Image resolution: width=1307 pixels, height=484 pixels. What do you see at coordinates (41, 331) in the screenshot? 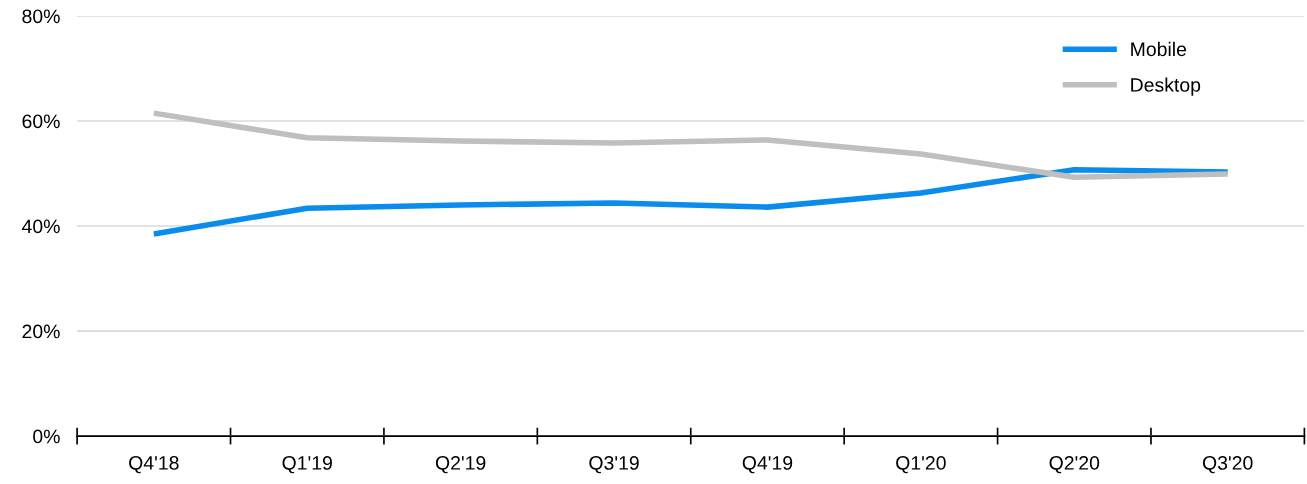
I see `y-tick-label: 20%` at bounding box center [41, 331].